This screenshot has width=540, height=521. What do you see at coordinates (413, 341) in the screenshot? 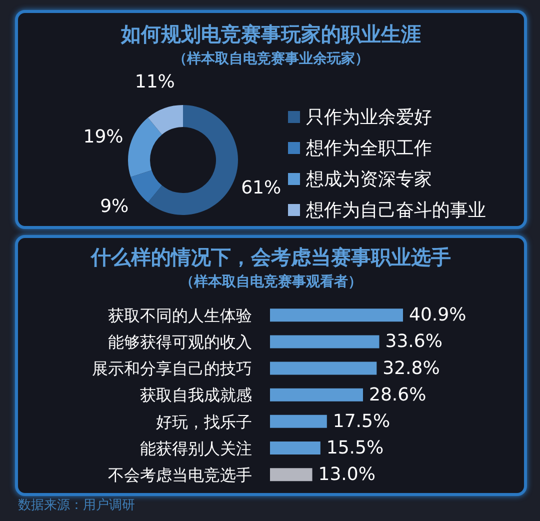
I see `data-label: 33.6%` at bounding box center [413, 341].